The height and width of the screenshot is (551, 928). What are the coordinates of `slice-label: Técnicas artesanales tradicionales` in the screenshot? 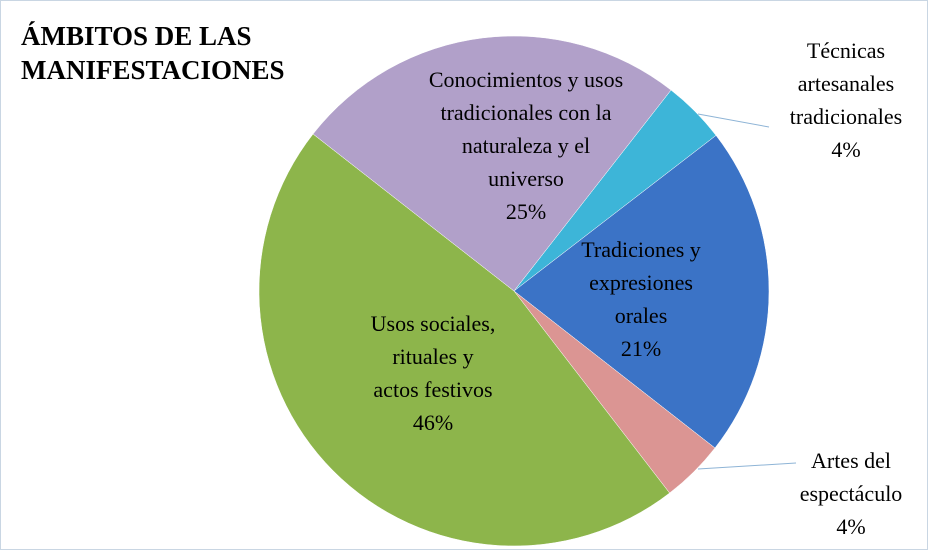 It's located at (846, 83).